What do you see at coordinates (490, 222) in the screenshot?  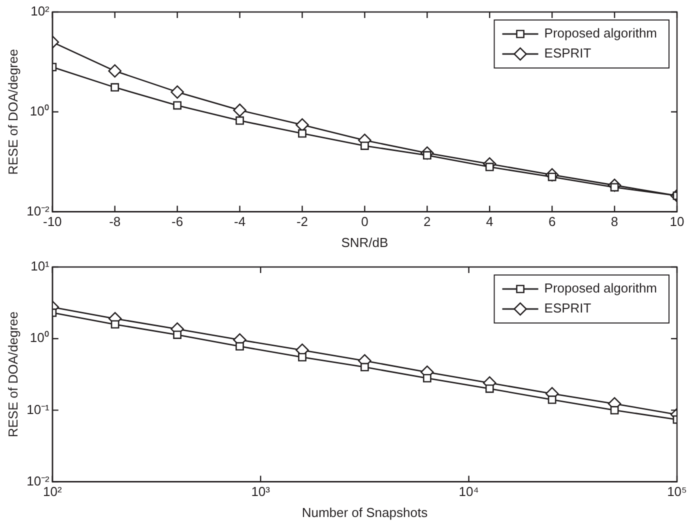 I see `x-tick-label: 4` at bounding box center [490, 222].